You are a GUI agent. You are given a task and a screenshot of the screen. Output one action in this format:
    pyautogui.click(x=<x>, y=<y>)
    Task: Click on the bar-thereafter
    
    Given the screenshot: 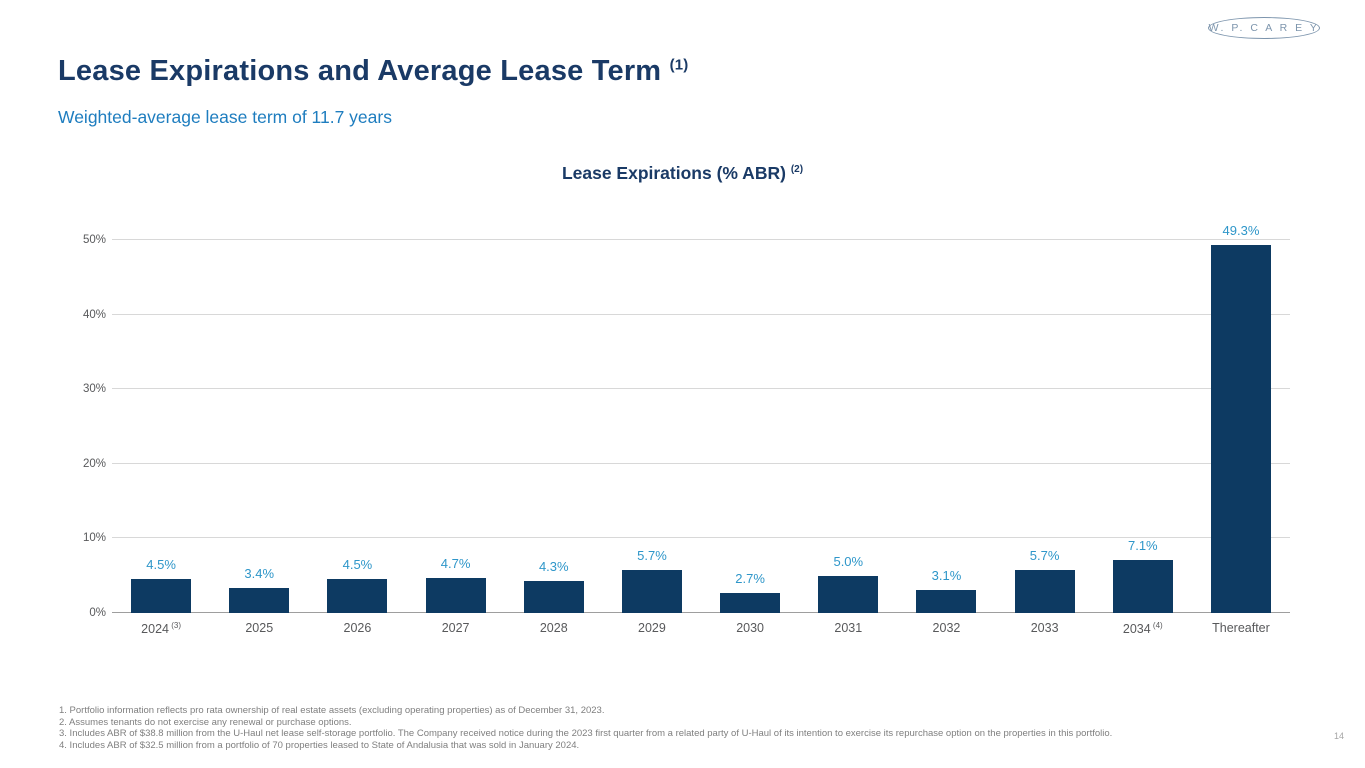 What is the action you would take?
    pyautogui.click(x=1240, y=429)
    